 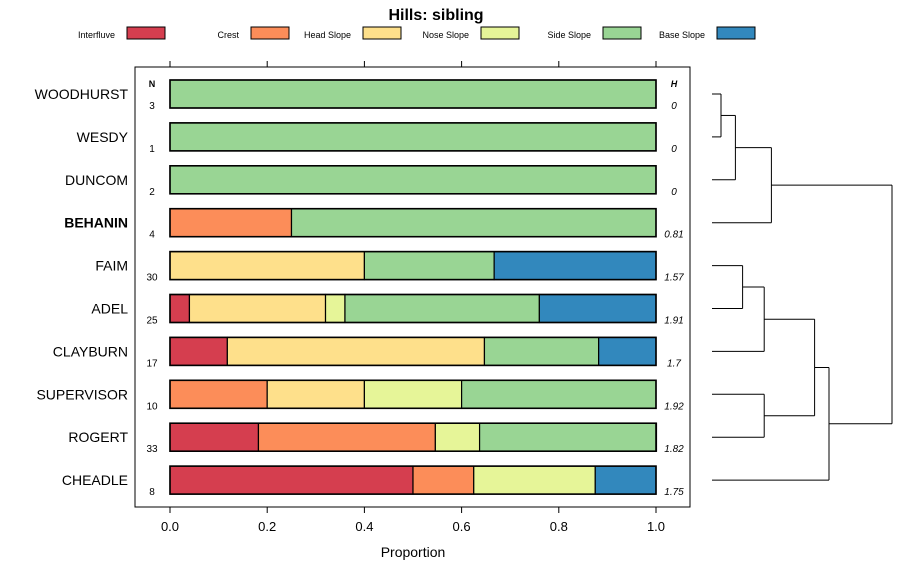 What do you see at coordinates (445, 35) in the screenshot?
I see `legend-label: Nose Slope` at bounding box center [445, 35].